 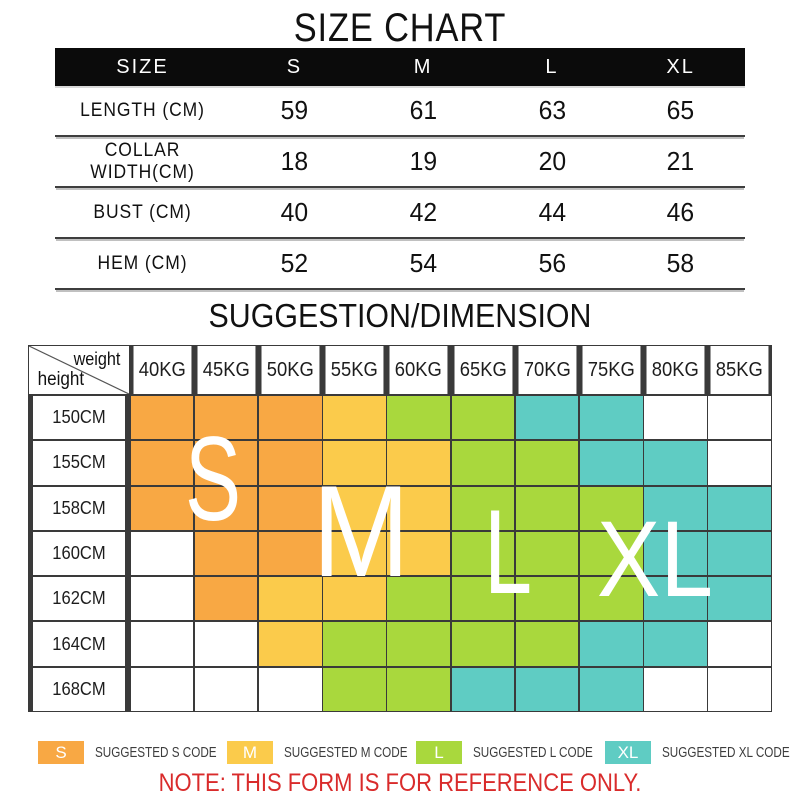 What do you see at coordinates (423, 161) in the screenshot?
I see `size-table-value: 19` at bounding box center [423, 161].